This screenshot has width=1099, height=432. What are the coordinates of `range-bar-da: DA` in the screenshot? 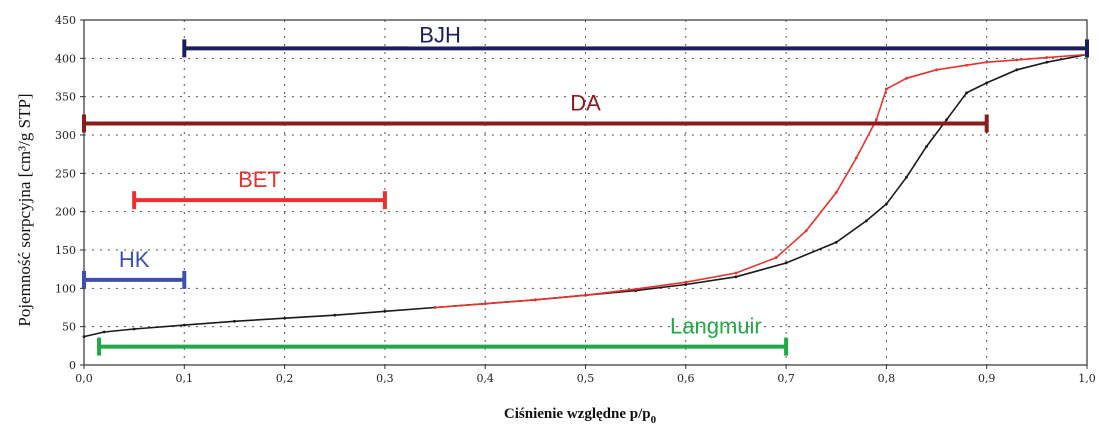 It's located at (535, 112).